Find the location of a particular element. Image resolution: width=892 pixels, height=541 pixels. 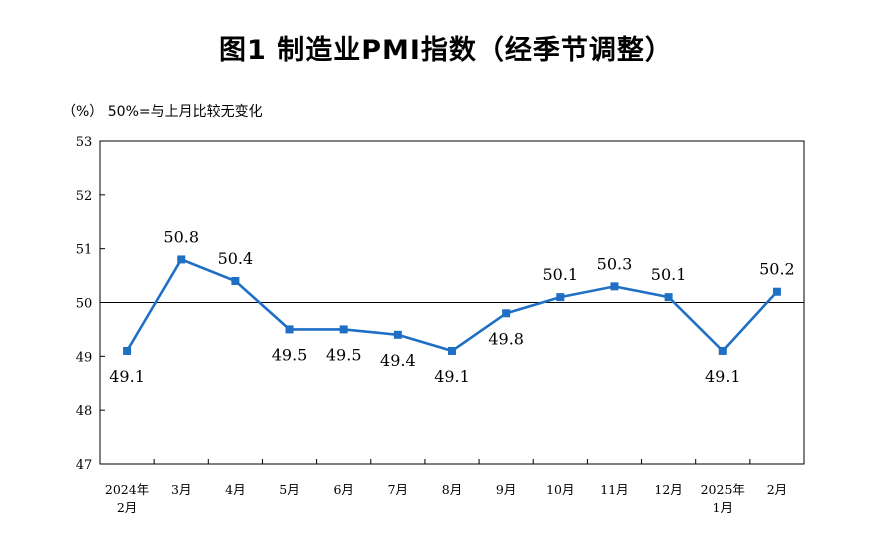

data-label: 50.3 is located at coordinates (615, 263).